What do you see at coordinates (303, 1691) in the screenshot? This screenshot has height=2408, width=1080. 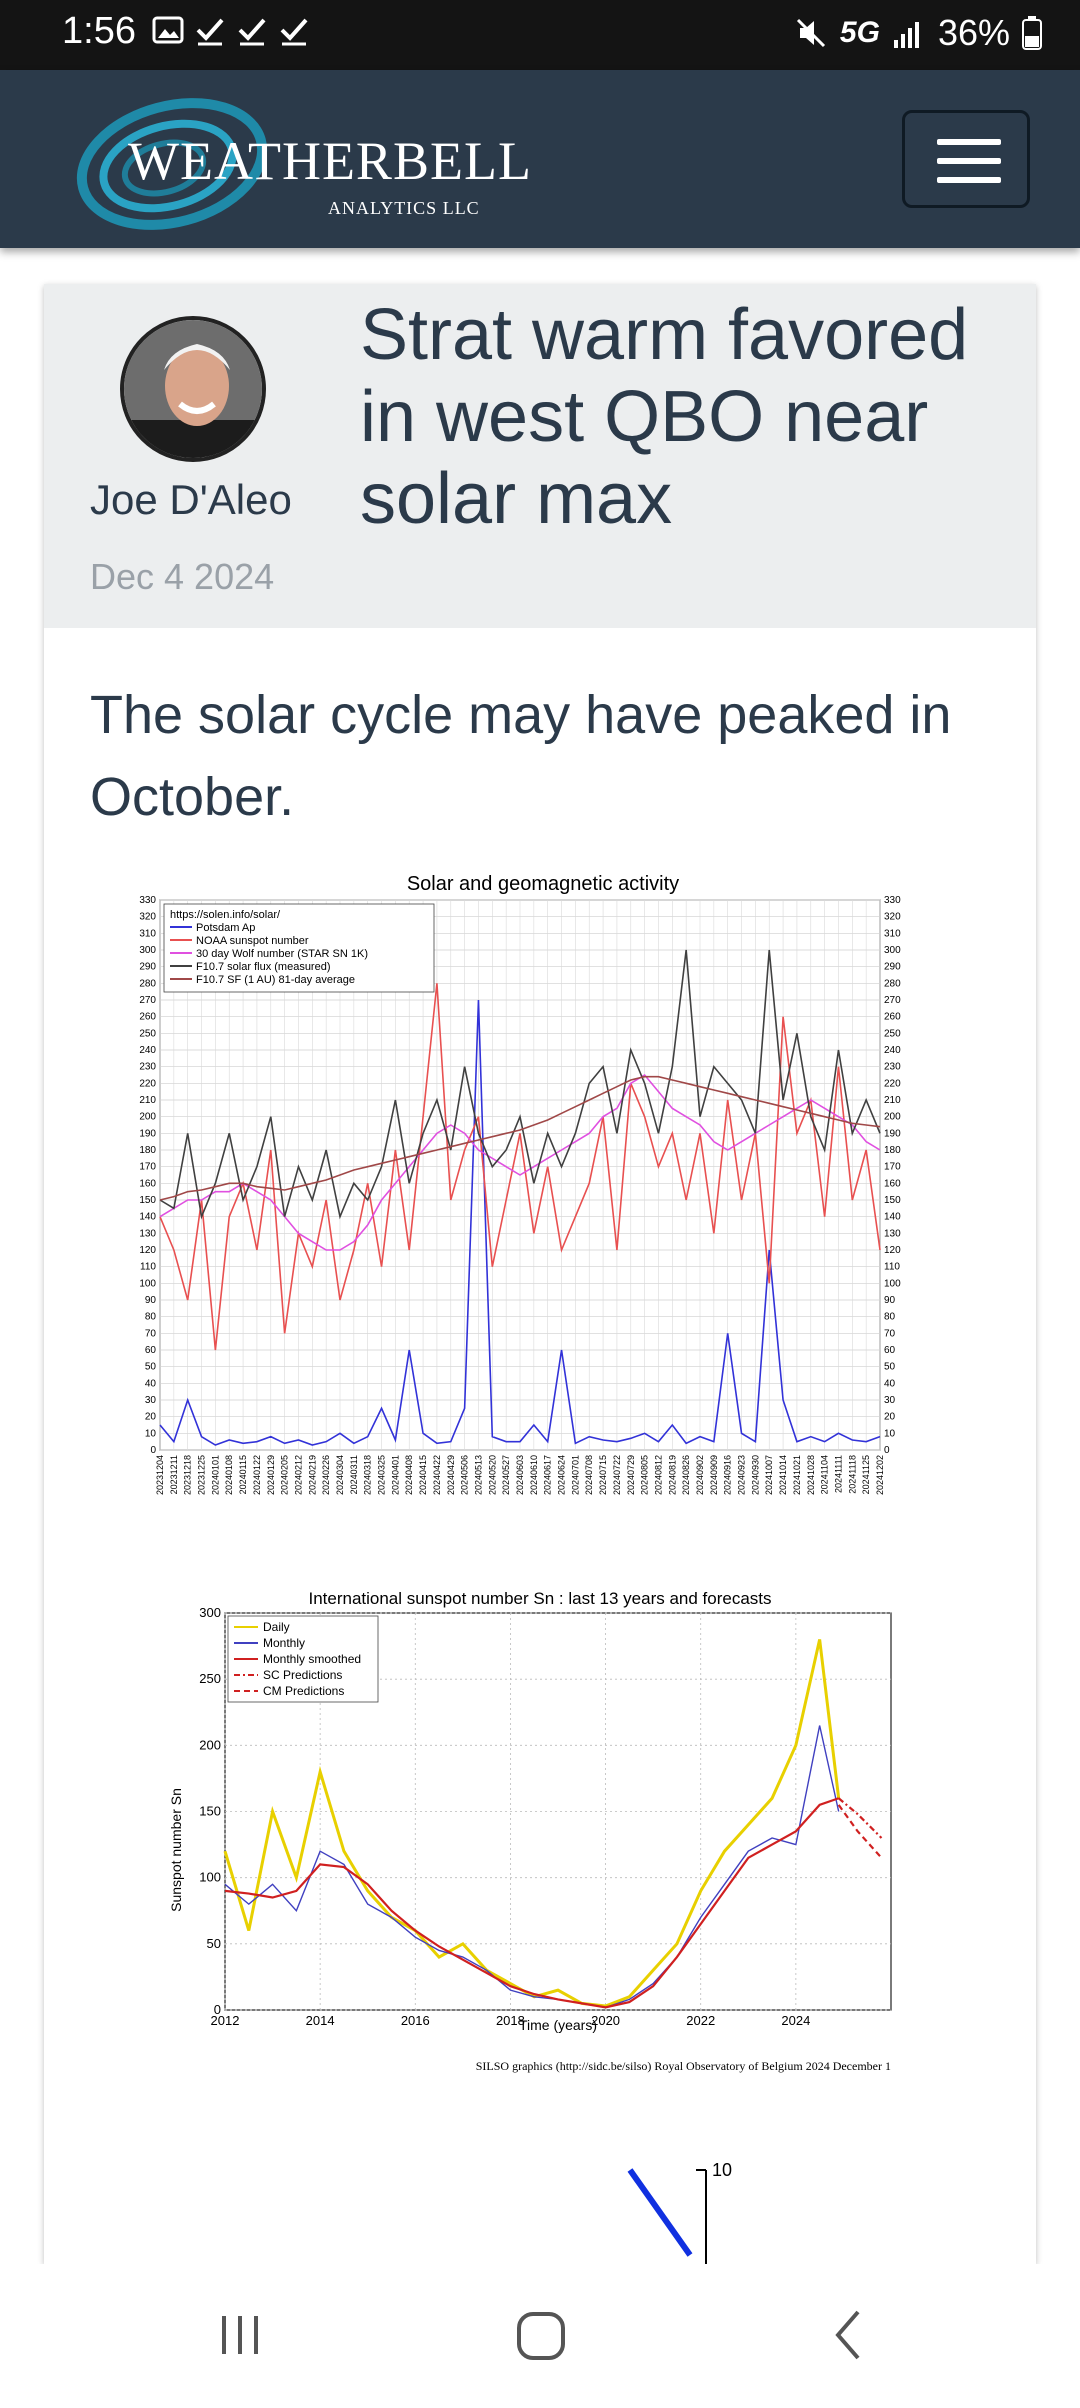 I see `legend-label: CM Predictions` at bounding box center [303, 1691].